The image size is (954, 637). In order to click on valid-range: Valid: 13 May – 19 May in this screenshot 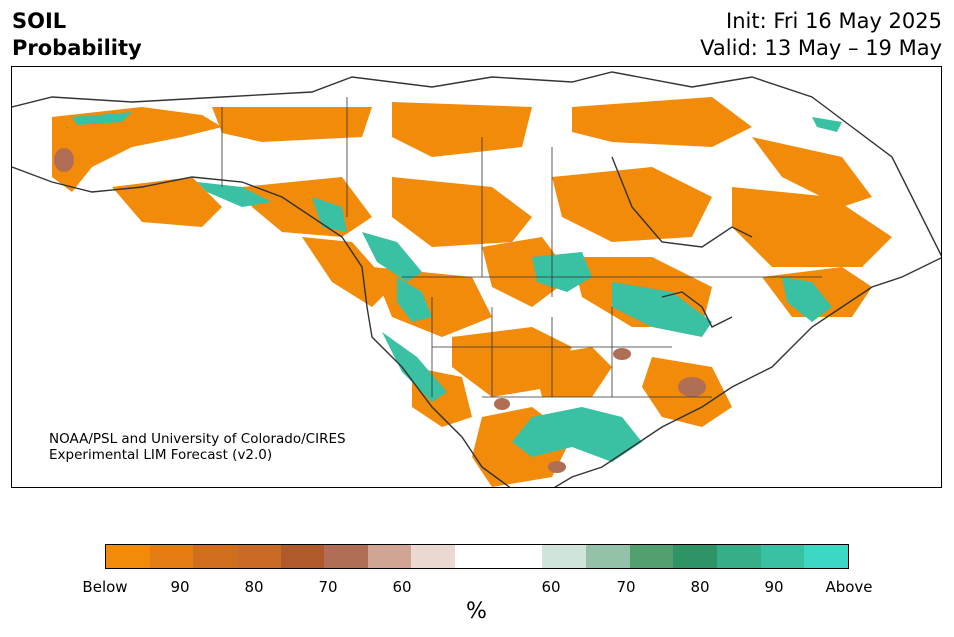, I will do `click(821, 48)`.